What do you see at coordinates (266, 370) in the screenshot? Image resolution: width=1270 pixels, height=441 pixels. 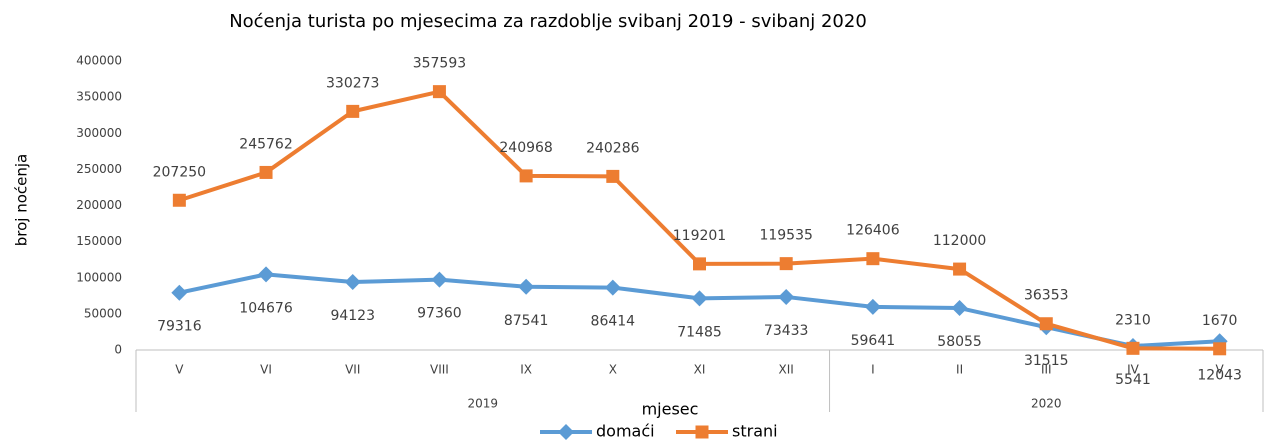 I see `x-tick-label: VI` at bounding box center [266, 370].